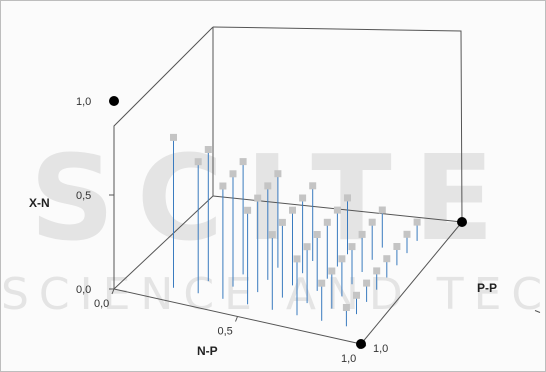 This screenshot has height=372, width=546. Describe the element at coordinates (163, 157) in the screenshot. I see `box-back-left-face` at that location.